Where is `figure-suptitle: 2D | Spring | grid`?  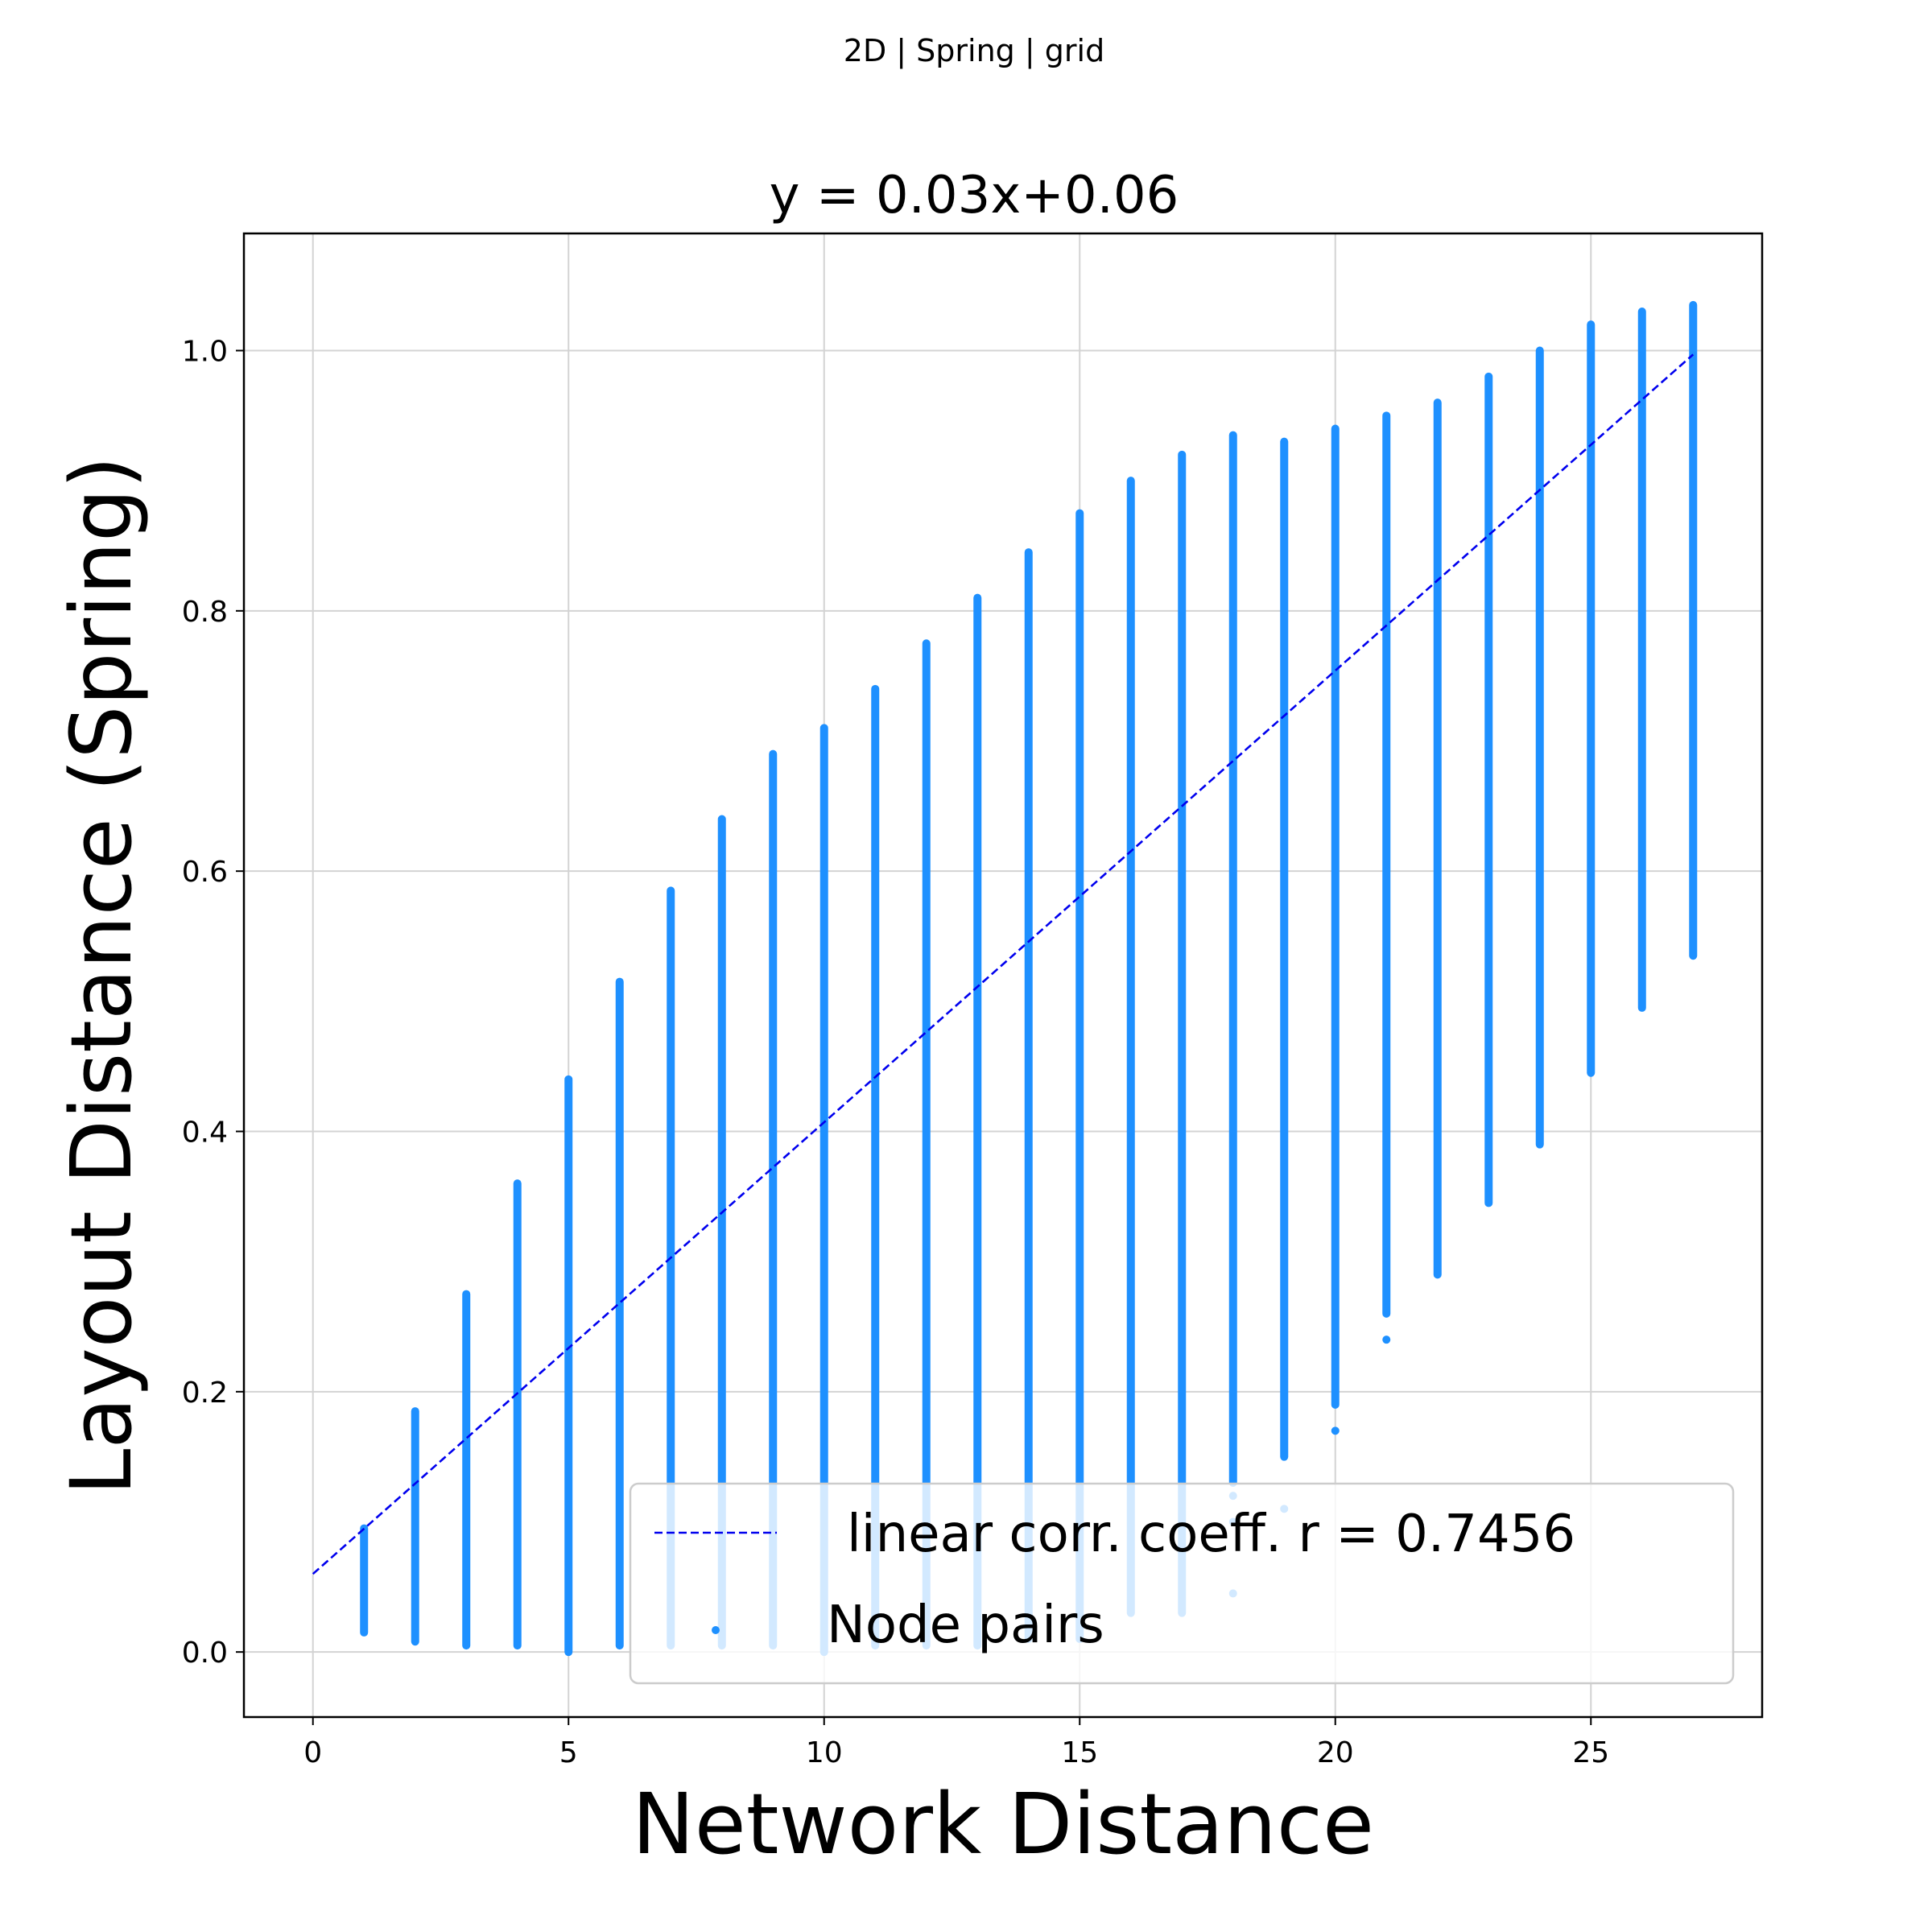
figure-suptitle: 2D | Spring | grid is located at coordinates (974, 51).